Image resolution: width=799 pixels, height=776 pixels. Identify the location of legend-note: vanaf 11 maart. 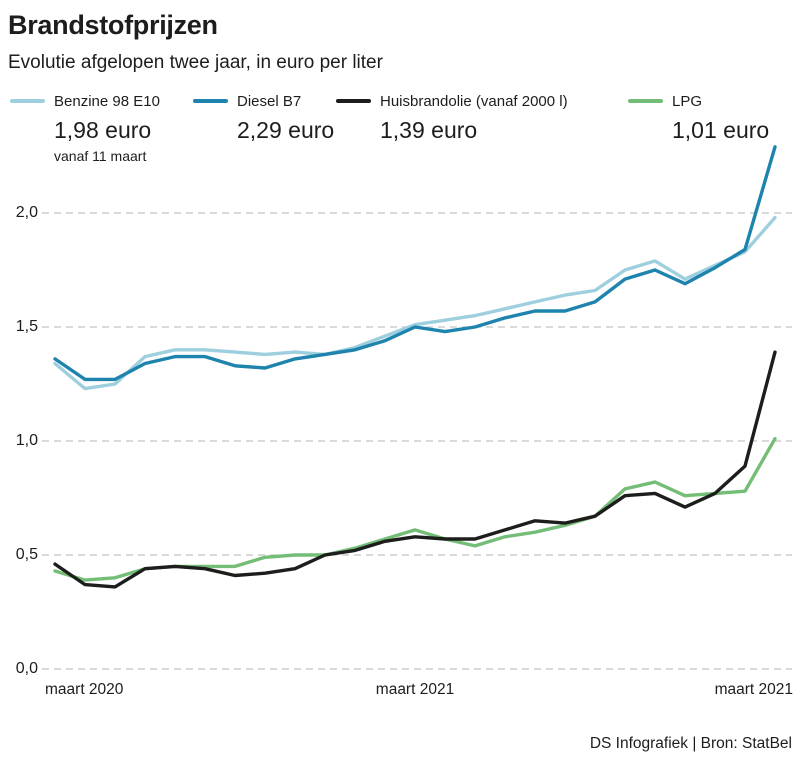
(100, 156).